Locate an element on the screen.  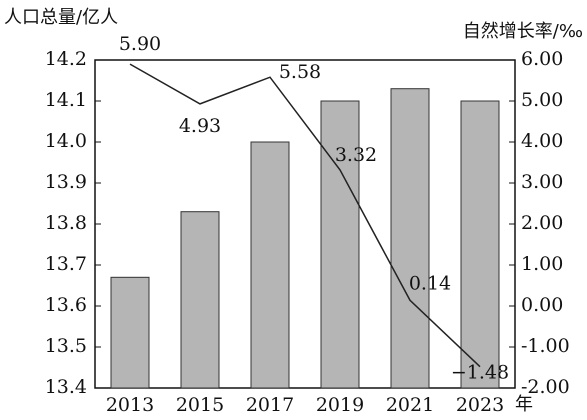
y2-tick-label: 1.00 is located at coordinates (542, 264).